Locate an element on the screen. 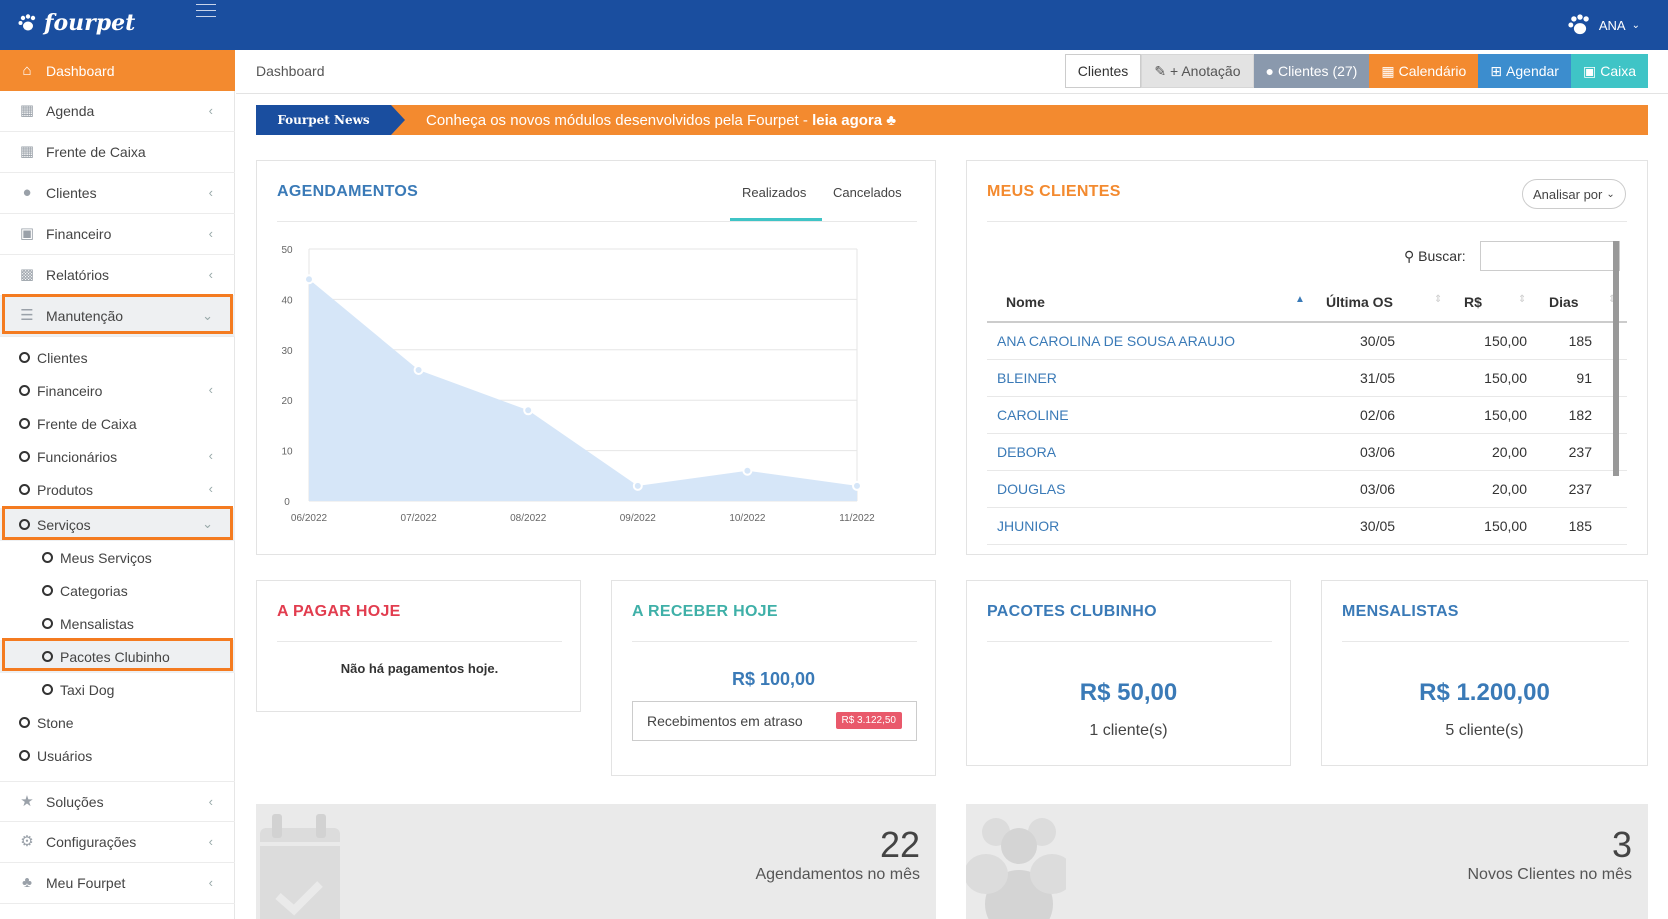 The image size is (1668, 919). submenu-item-usuarios: Usuários is located at coordinates (117, 755).